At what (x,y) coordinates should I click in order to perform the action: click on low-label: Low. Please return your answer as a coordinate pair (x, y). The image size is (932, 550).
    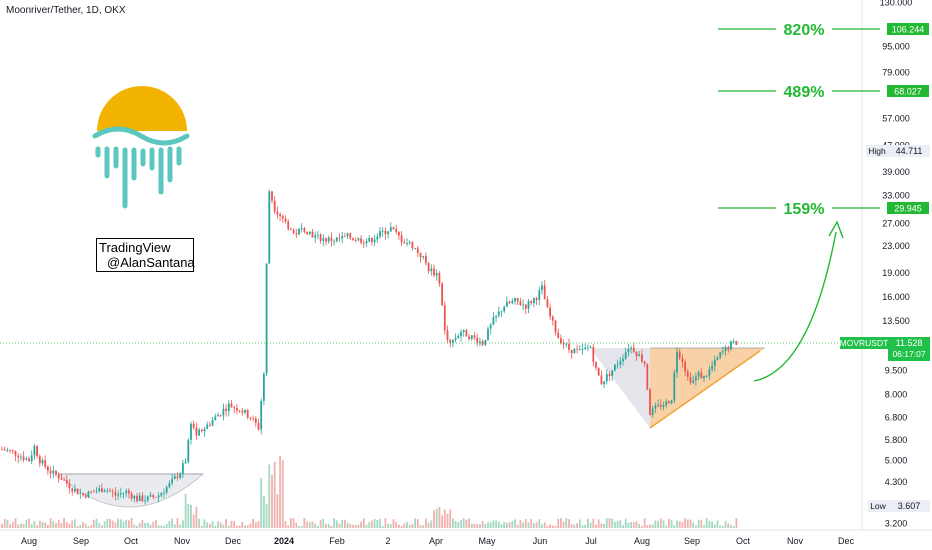
    Looking at the image, I should click on (878, 506).